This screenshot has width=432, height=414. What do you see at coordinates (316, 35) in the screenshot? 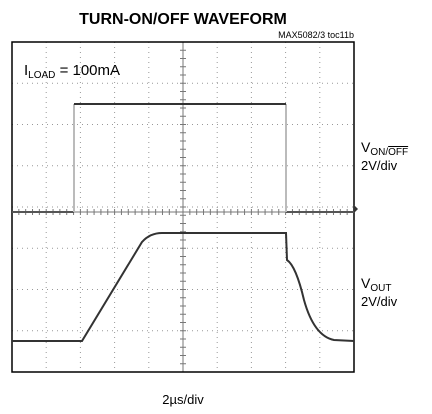
I see `figure-ref: MAX5082/3 toc11b` at bounding box center [316, 35].